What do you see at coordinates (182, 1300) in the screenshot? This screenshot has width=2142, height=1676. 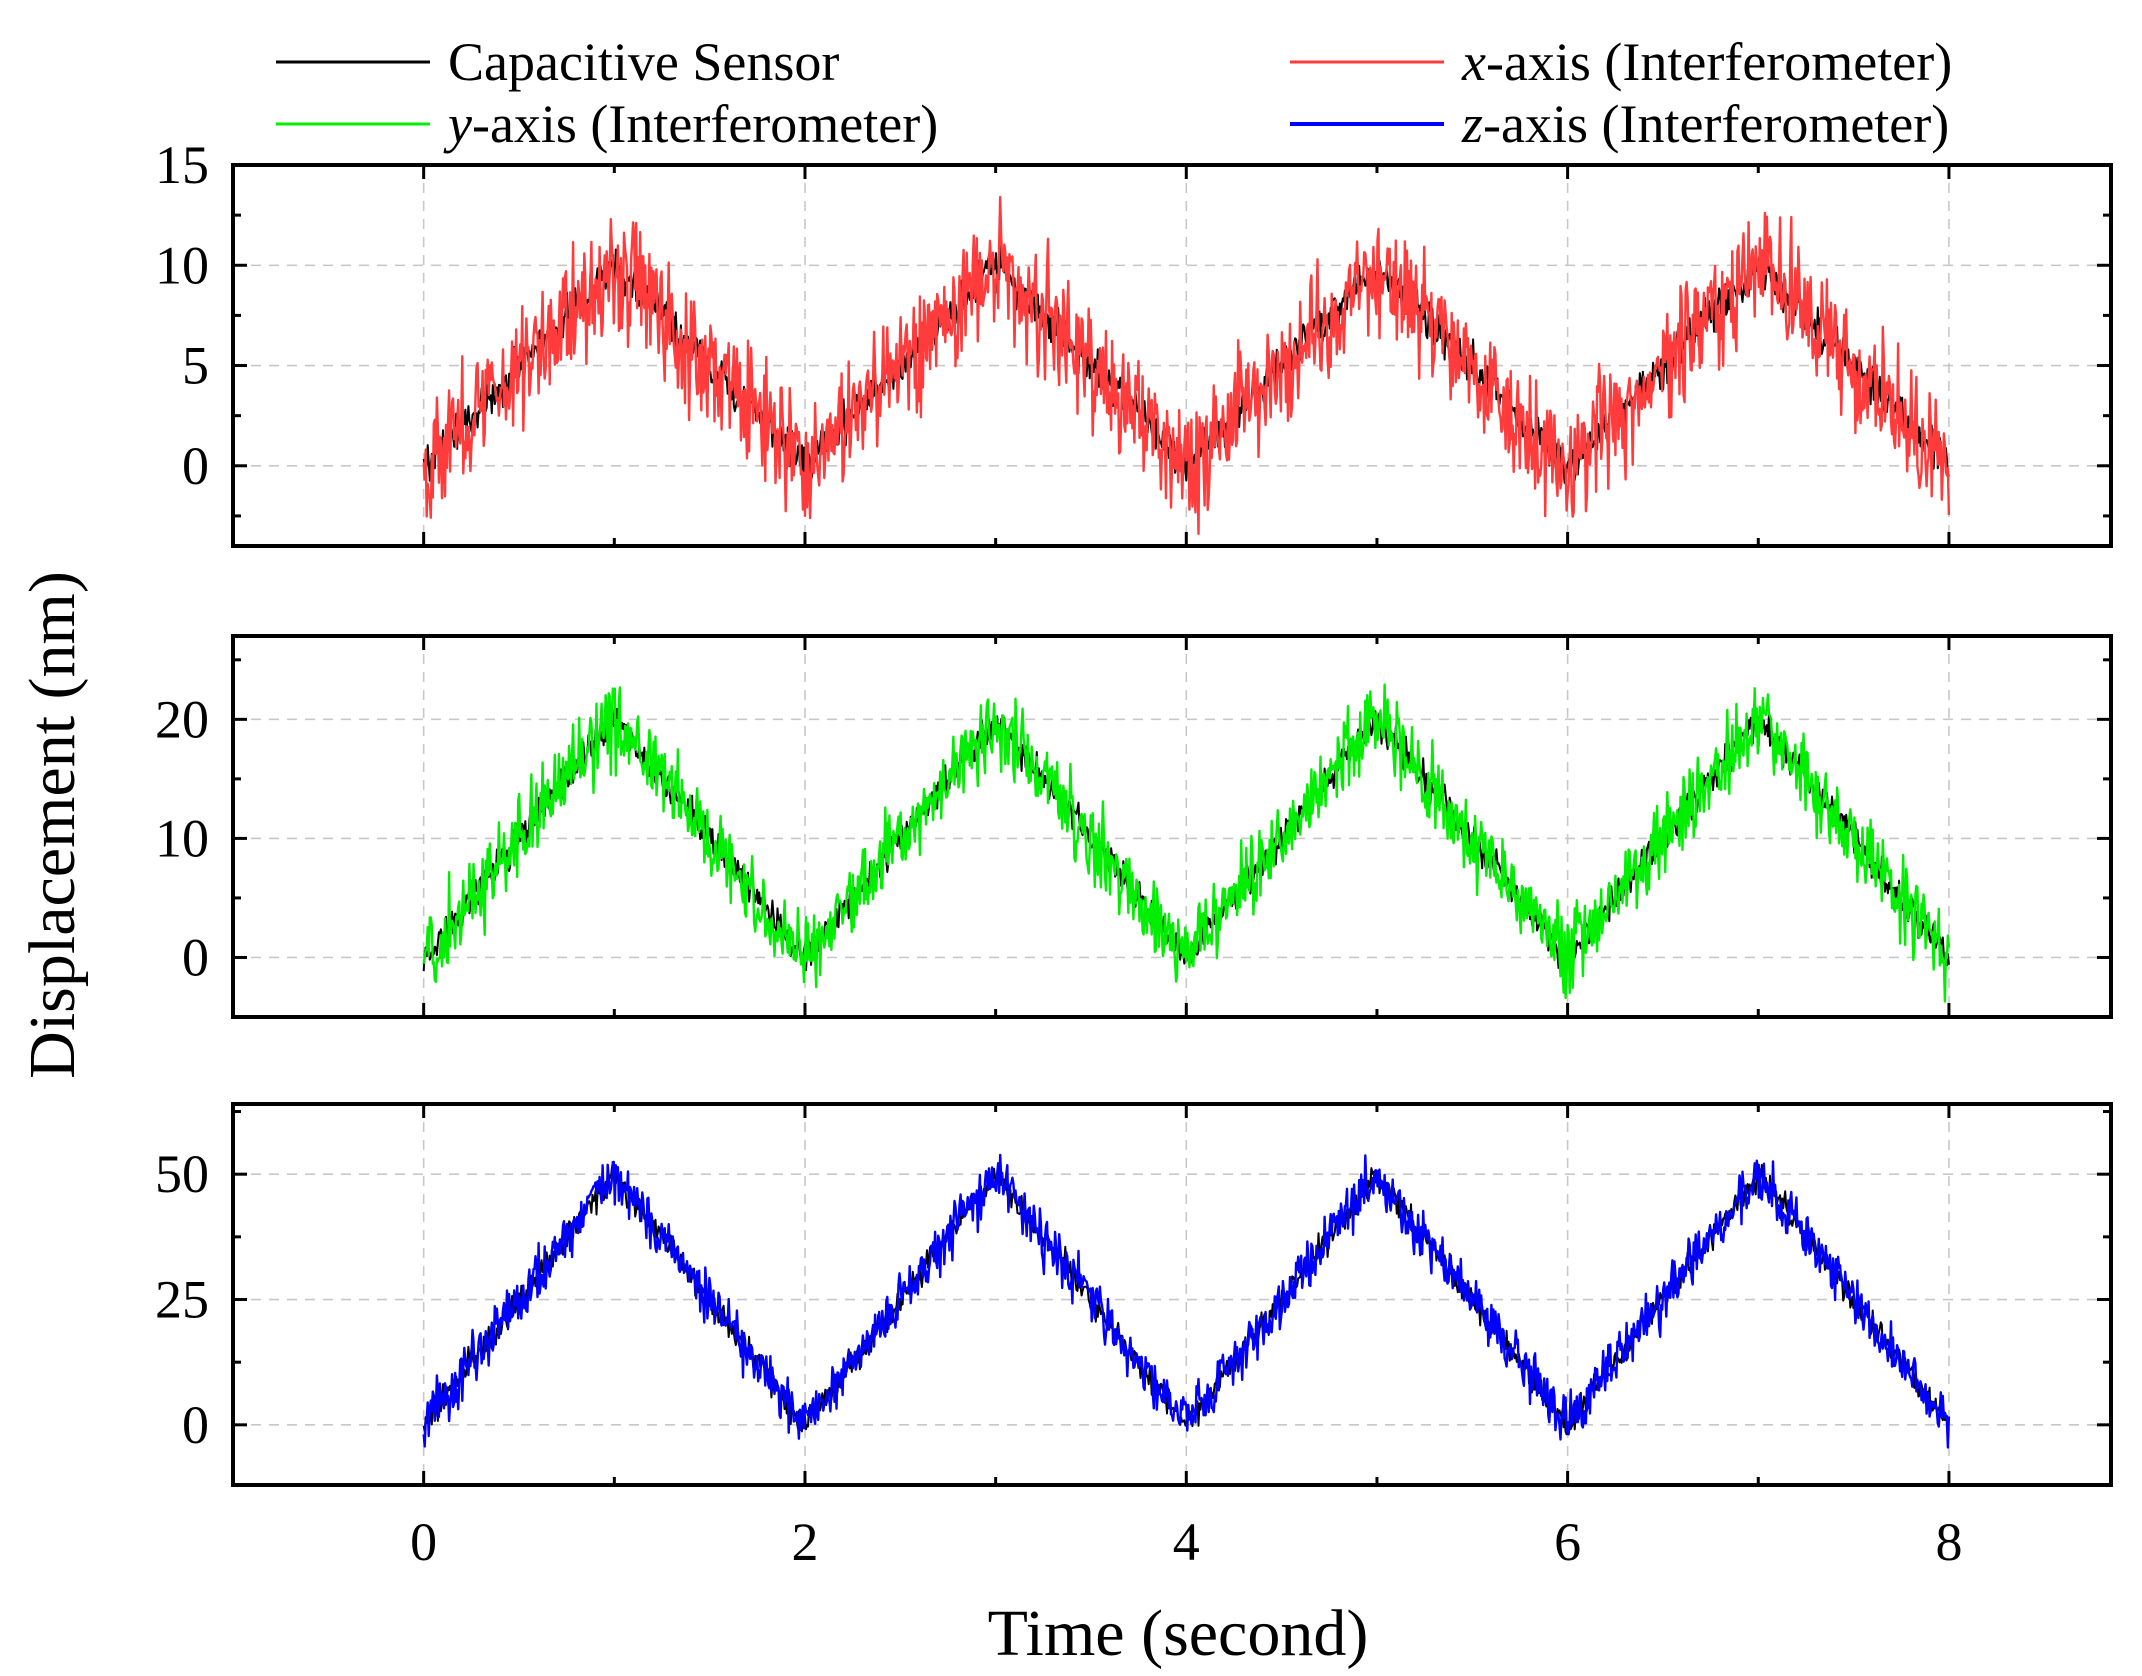 I see `y-tick-label: 25` at bounding box center [182, 1300].